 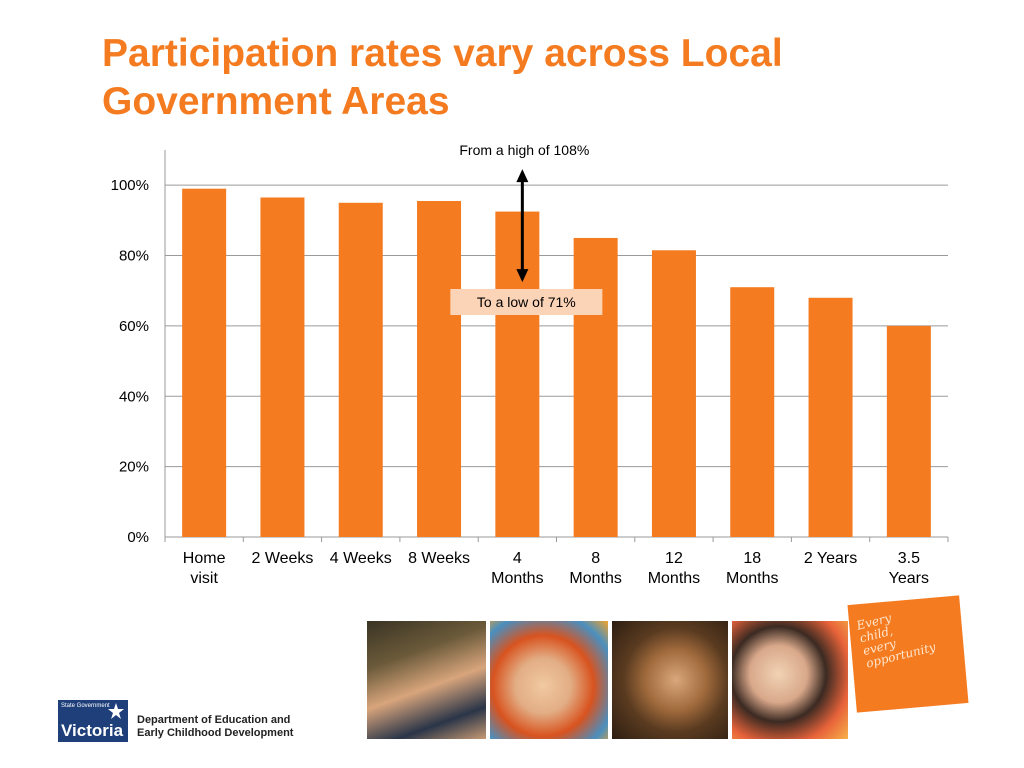 I want to click on department-name-line-2: Early Childhood Development, so click(x=215, y=733).